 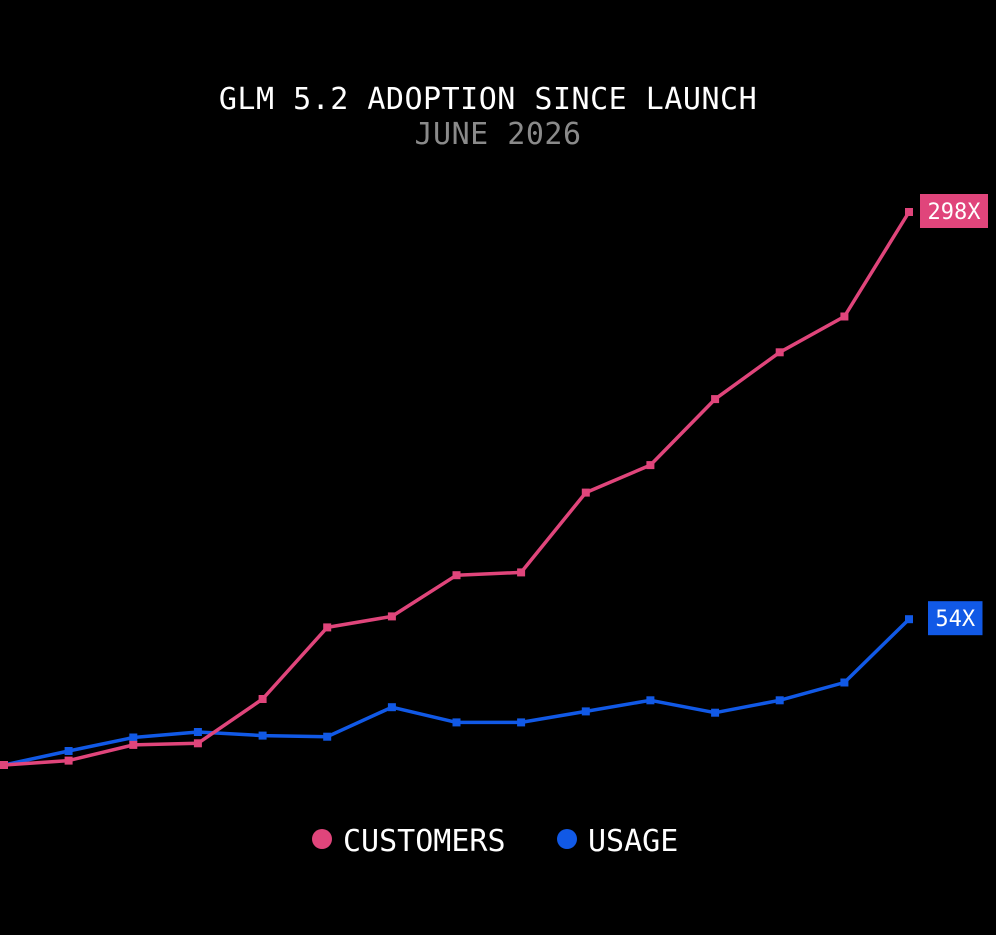 I want to click on legend-label-customers: CUSTOMERS, so click(x=424, y=841).